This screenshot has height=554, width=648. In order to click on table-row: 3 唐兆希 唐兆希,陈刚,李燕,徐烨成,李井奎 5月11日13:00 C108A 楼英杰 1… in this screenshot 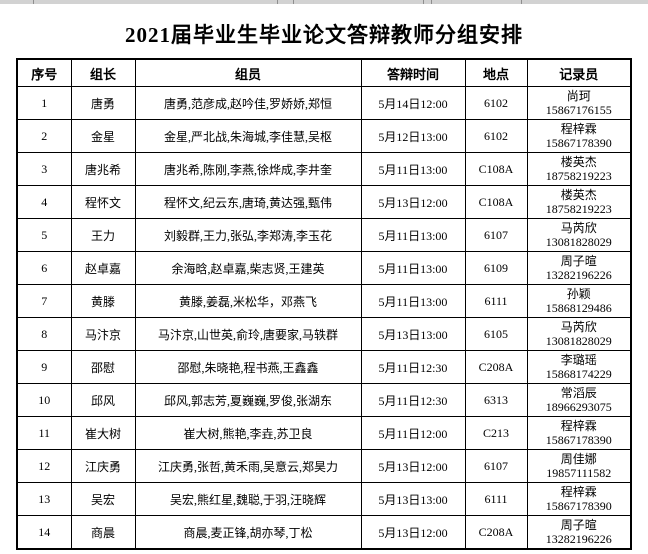, I will do `click(324, 169)`.